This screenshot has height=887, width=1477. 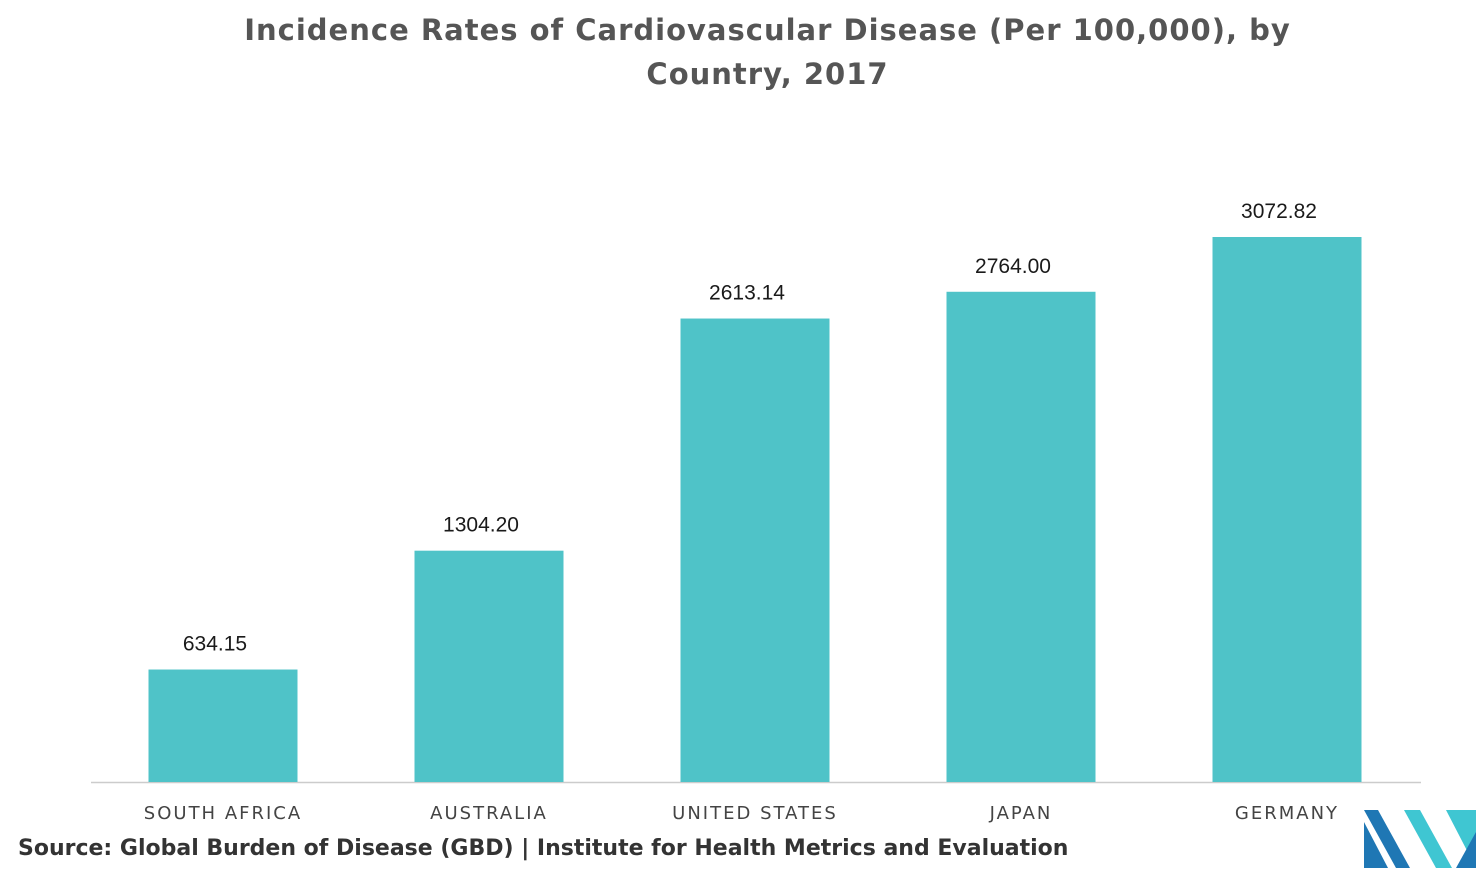 What do you see at coordinates (1287, 509) in the screenshot?
I see `bar-germany` at bounding box center [1287, 509].